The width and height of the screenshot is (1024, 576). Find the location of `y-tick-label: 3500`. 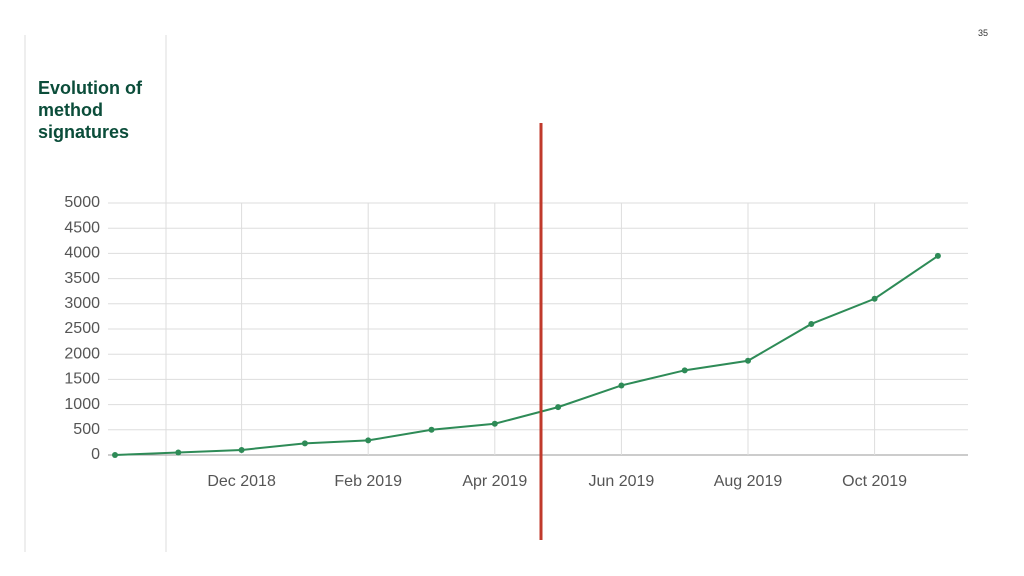

y-tick-label: 3500 is located at coordinates (82, 278).